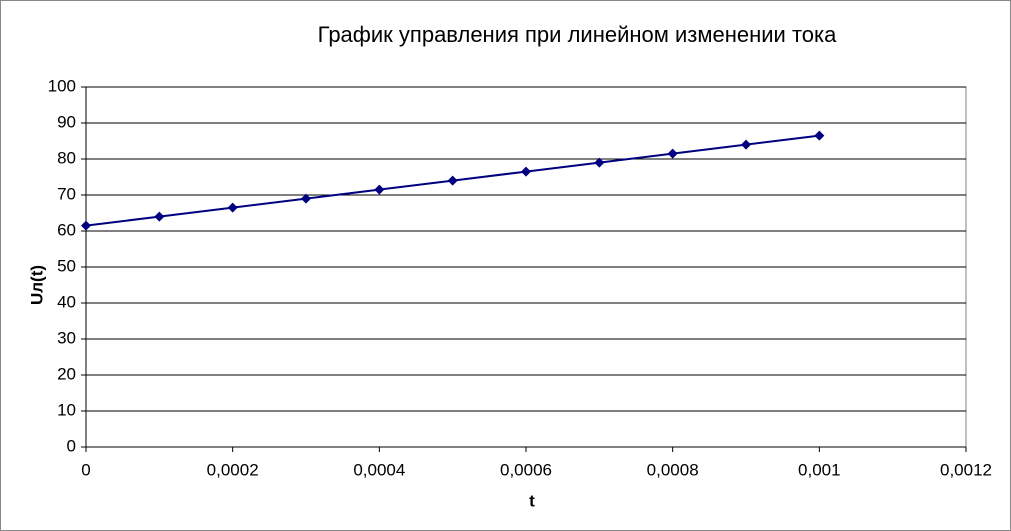 This screenshot has height=531, width=1011. Describe the element at coordinates (379, 469) in the screenshot. I see `x-tick-label: 0,0004` at that location.